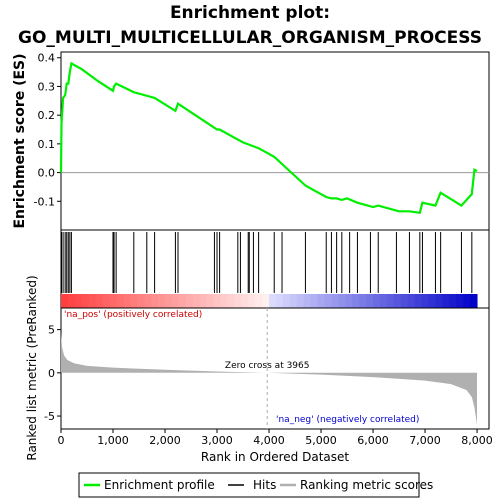 Image resolution: width=500 pixels, height=500 pixels. What do you see at coordinates (159, 485) in the screenshot?
I see `legend-enrichment-label: Enrichment profile` at bounding box center [159, 485].